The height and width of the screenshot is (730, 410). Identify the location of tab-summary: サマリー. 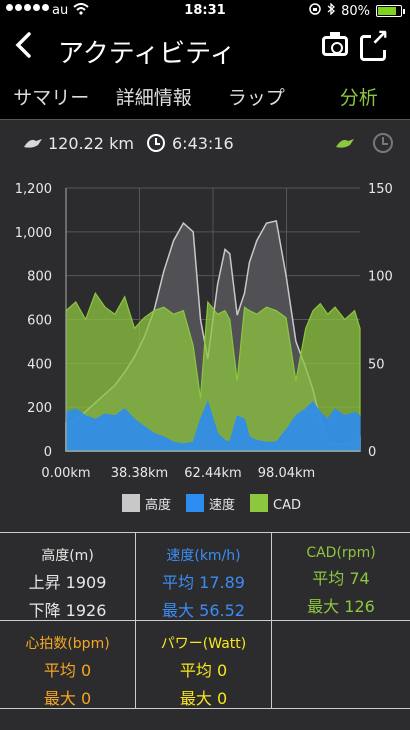
(51, 98).